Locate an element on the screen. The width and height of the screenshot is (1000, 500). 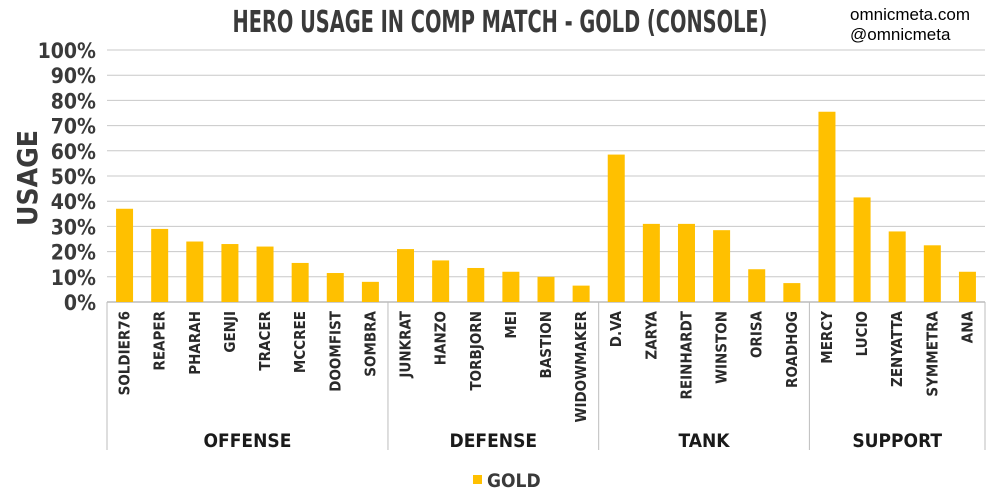
y-tick-label: 80% is located at coordinates (73, 101).